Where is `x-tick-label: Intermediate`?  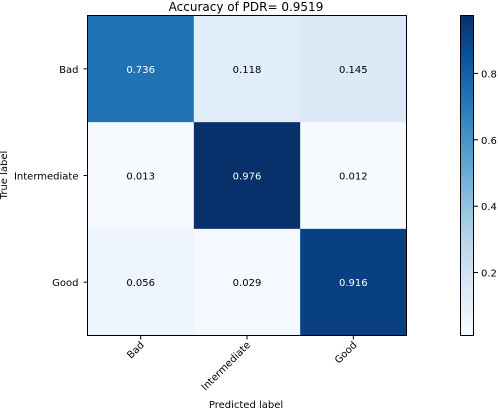
x-tick-label: Intermediate is located at coordinates (226, 366).